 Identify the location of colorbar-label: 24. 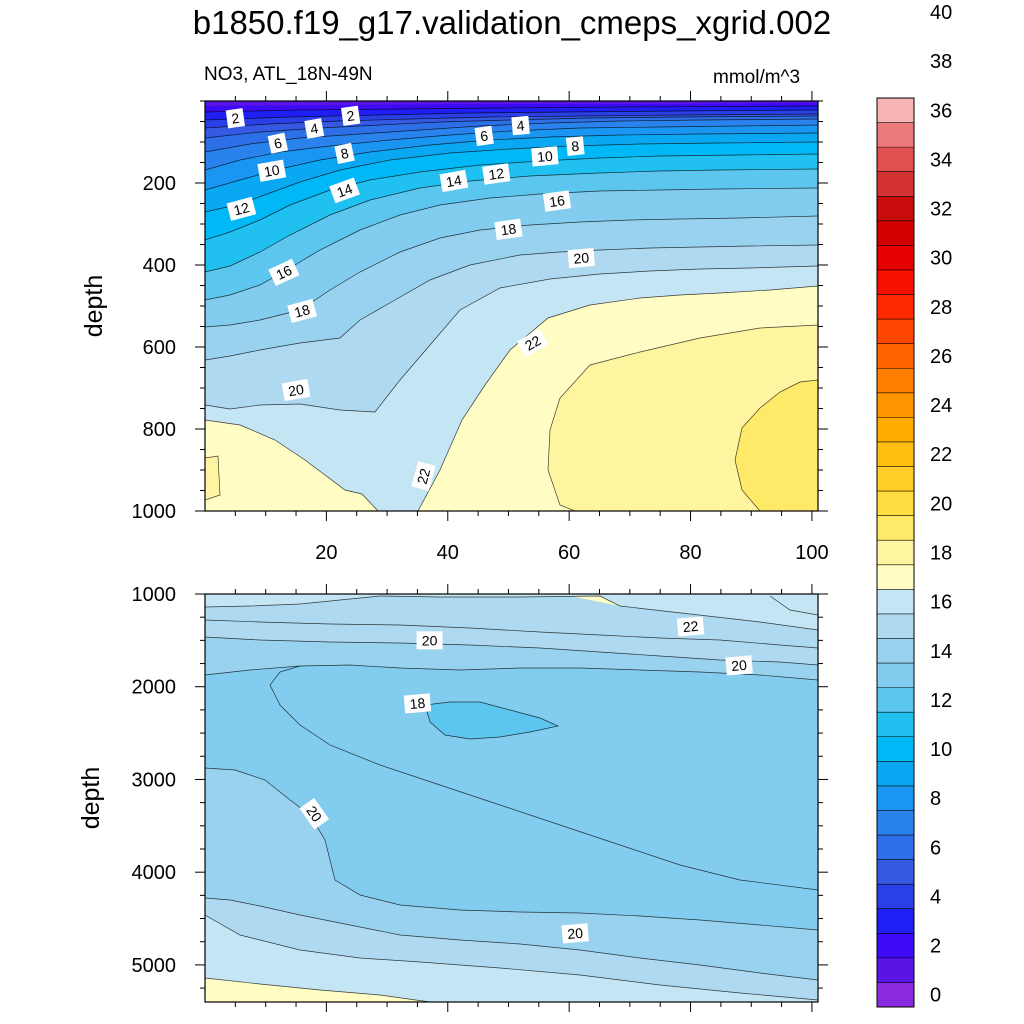
(941, 406).